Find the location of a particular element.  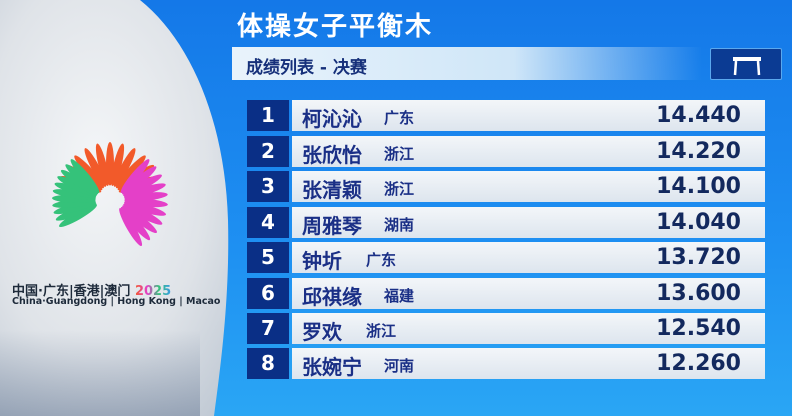

rank-badge: 1 is located at coordinates (268, 115).